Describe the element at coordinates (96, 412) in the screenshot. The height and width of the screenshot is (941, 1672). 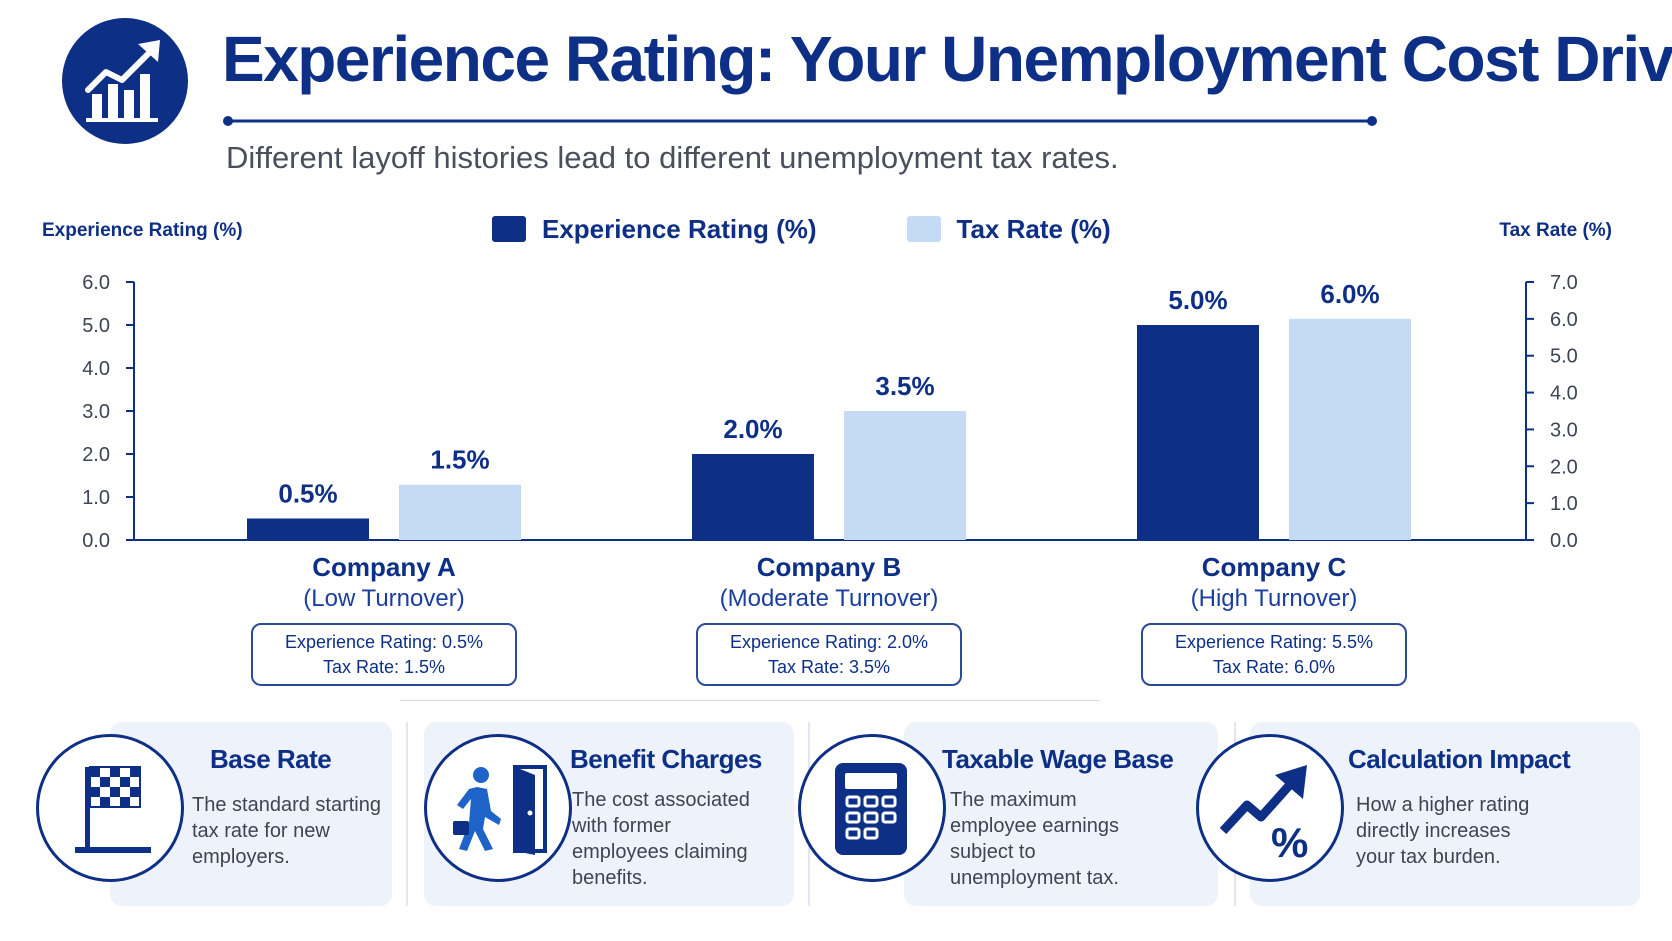
I see `y-left-tick-label: 3.0` at that location.